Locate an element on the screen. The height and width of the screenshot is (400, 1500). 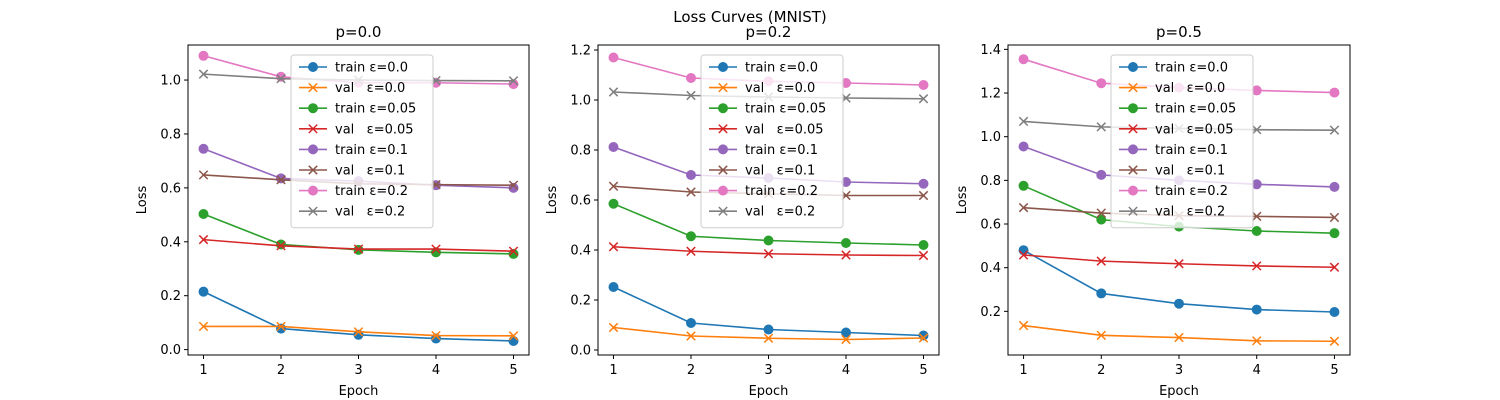
y-tick-label: 0.0 is located at coordinates (580, 351).